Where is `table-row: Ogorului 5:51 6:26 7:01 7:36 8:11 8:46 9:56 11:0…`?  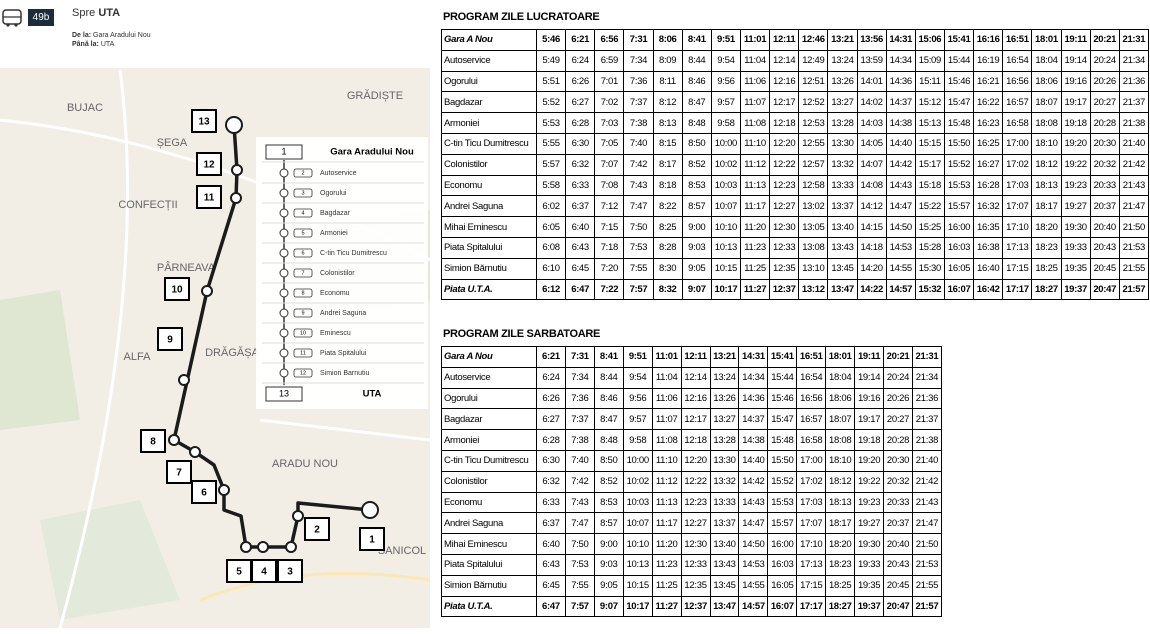 table-row: Ogorului 5:51 6:26 7:01 7:36 8:11 8:46 9:56 11:0… is located at coordinates (795, 81).